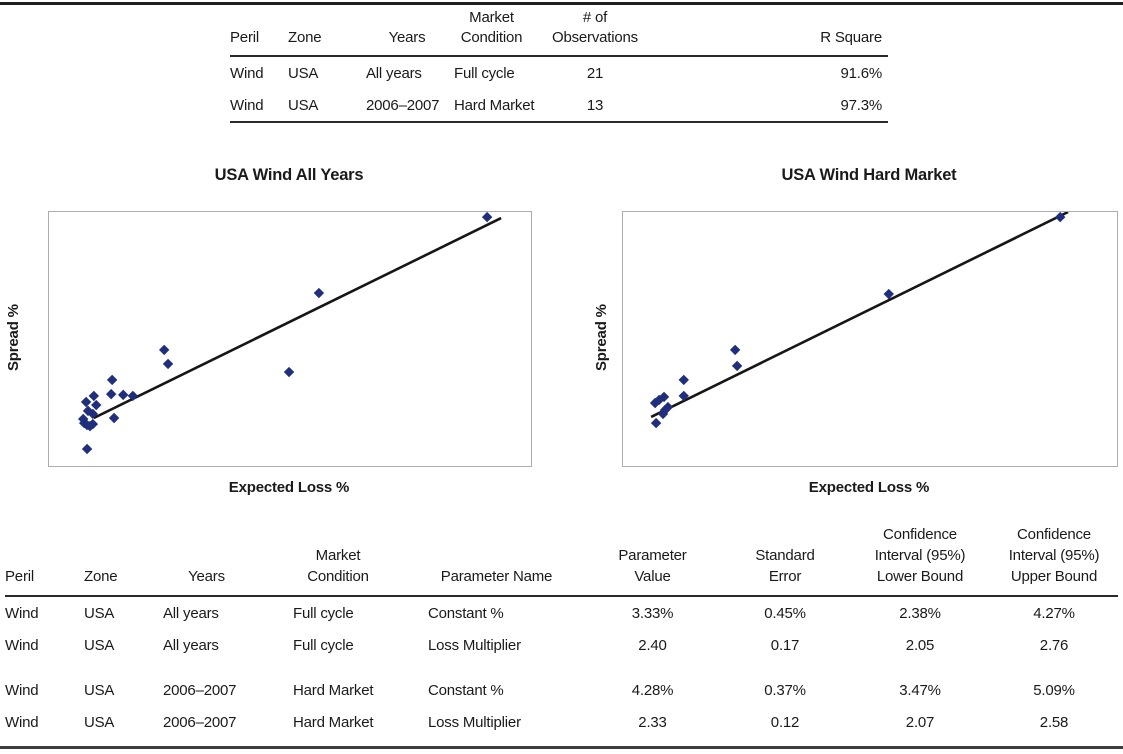 This screenshot has height=754, width=1123. What do you see at coordinates (920, 722) in the screenshot?
I see `table-cell: 2.07` at bounding box center [920, 722].